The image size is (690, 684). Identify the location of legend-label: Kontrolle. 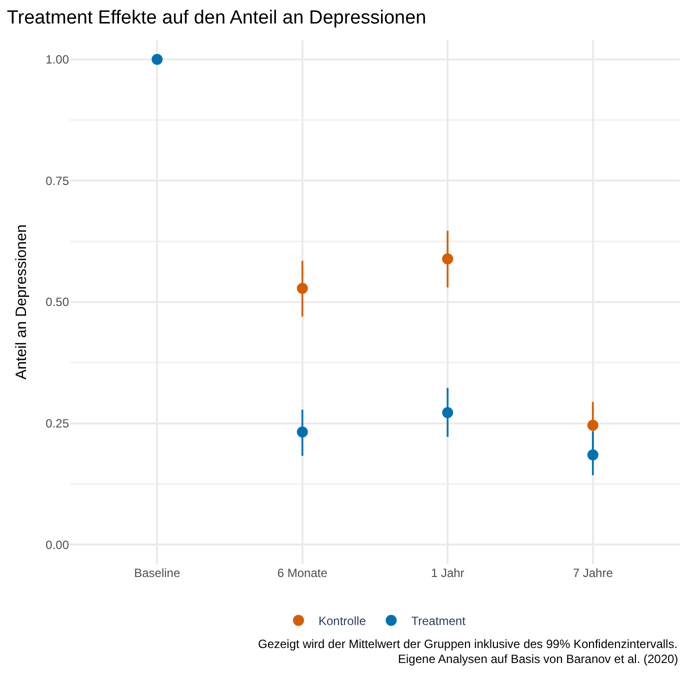
(342, 621).